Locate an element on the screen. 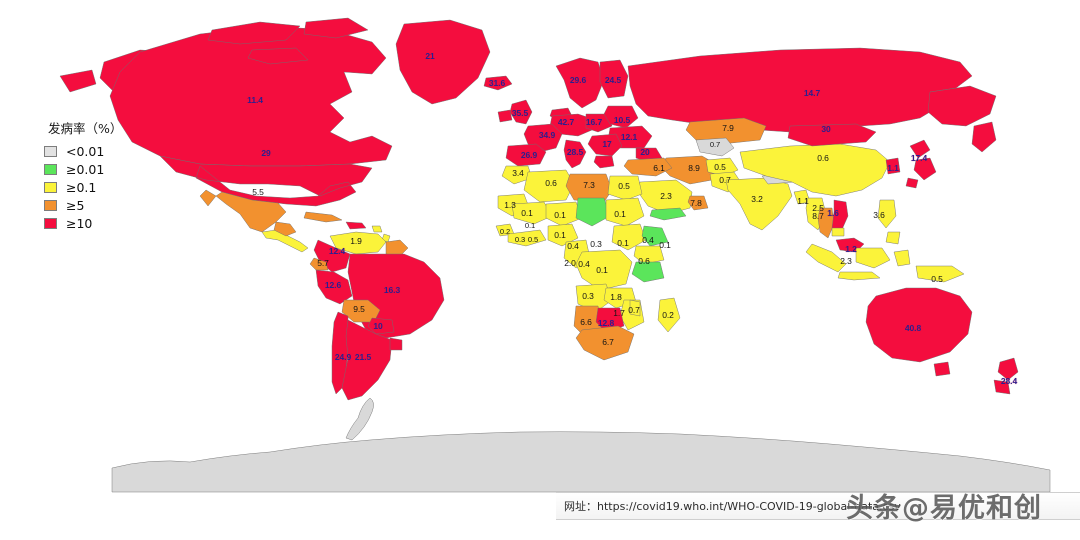 Image resolution: width=1080 pixels, height=540 pixels. legend-swatch-green is located at coordinates (50, 169).